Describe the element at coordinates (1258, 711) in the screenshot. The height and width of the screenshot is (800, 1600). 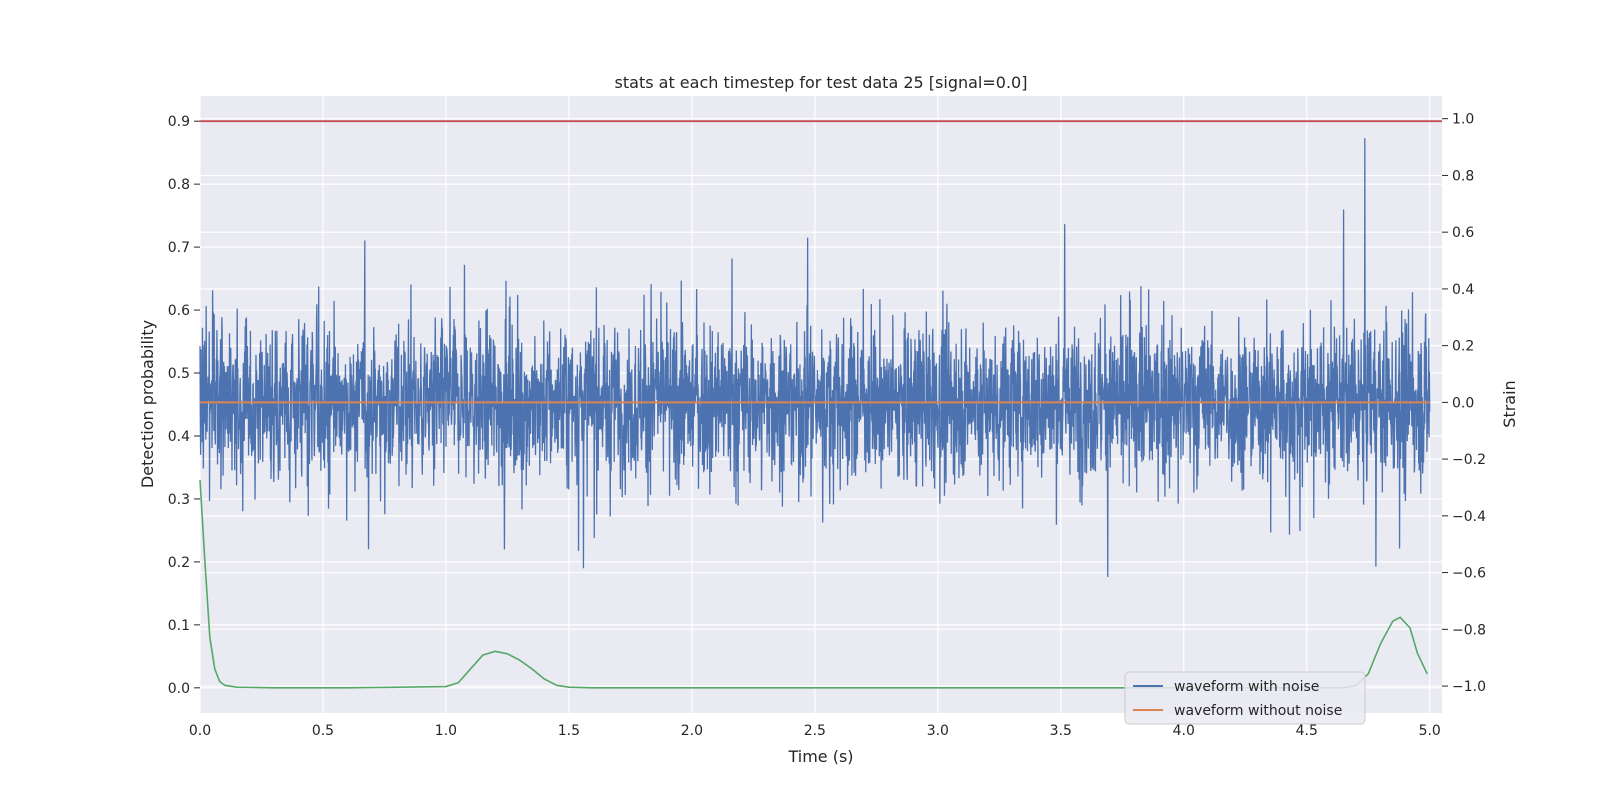
I see `legend-label-clean: waveform without noise` at that location.